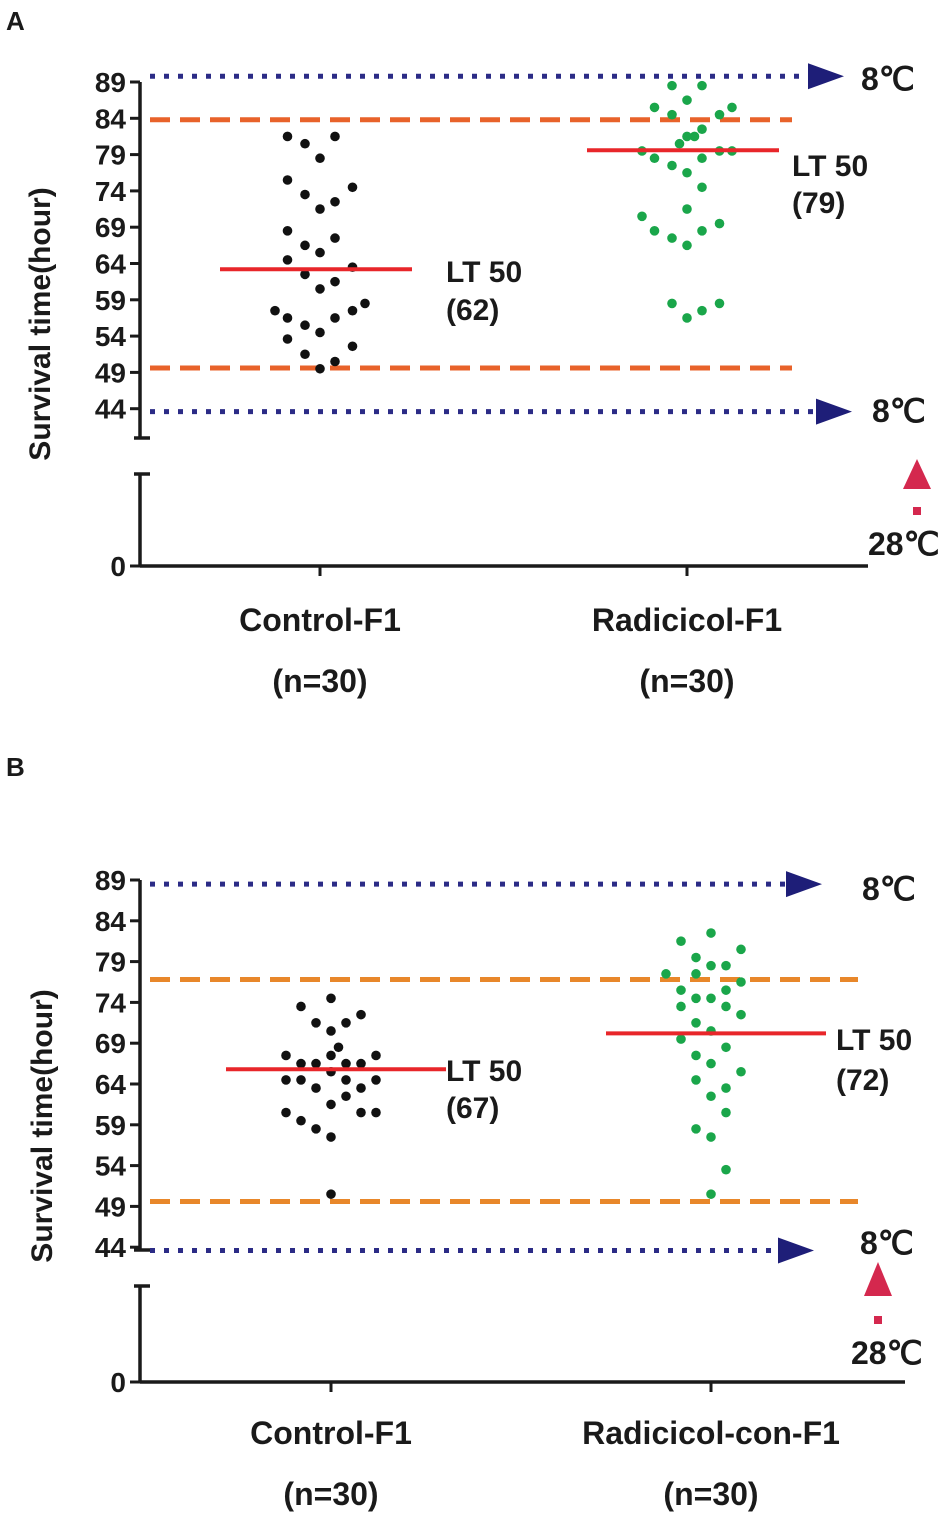 The image size is (950, 1514). Describe the element at coordinates (110, 372) in the screenshot. I see `y-tick-label: 49` at that location.